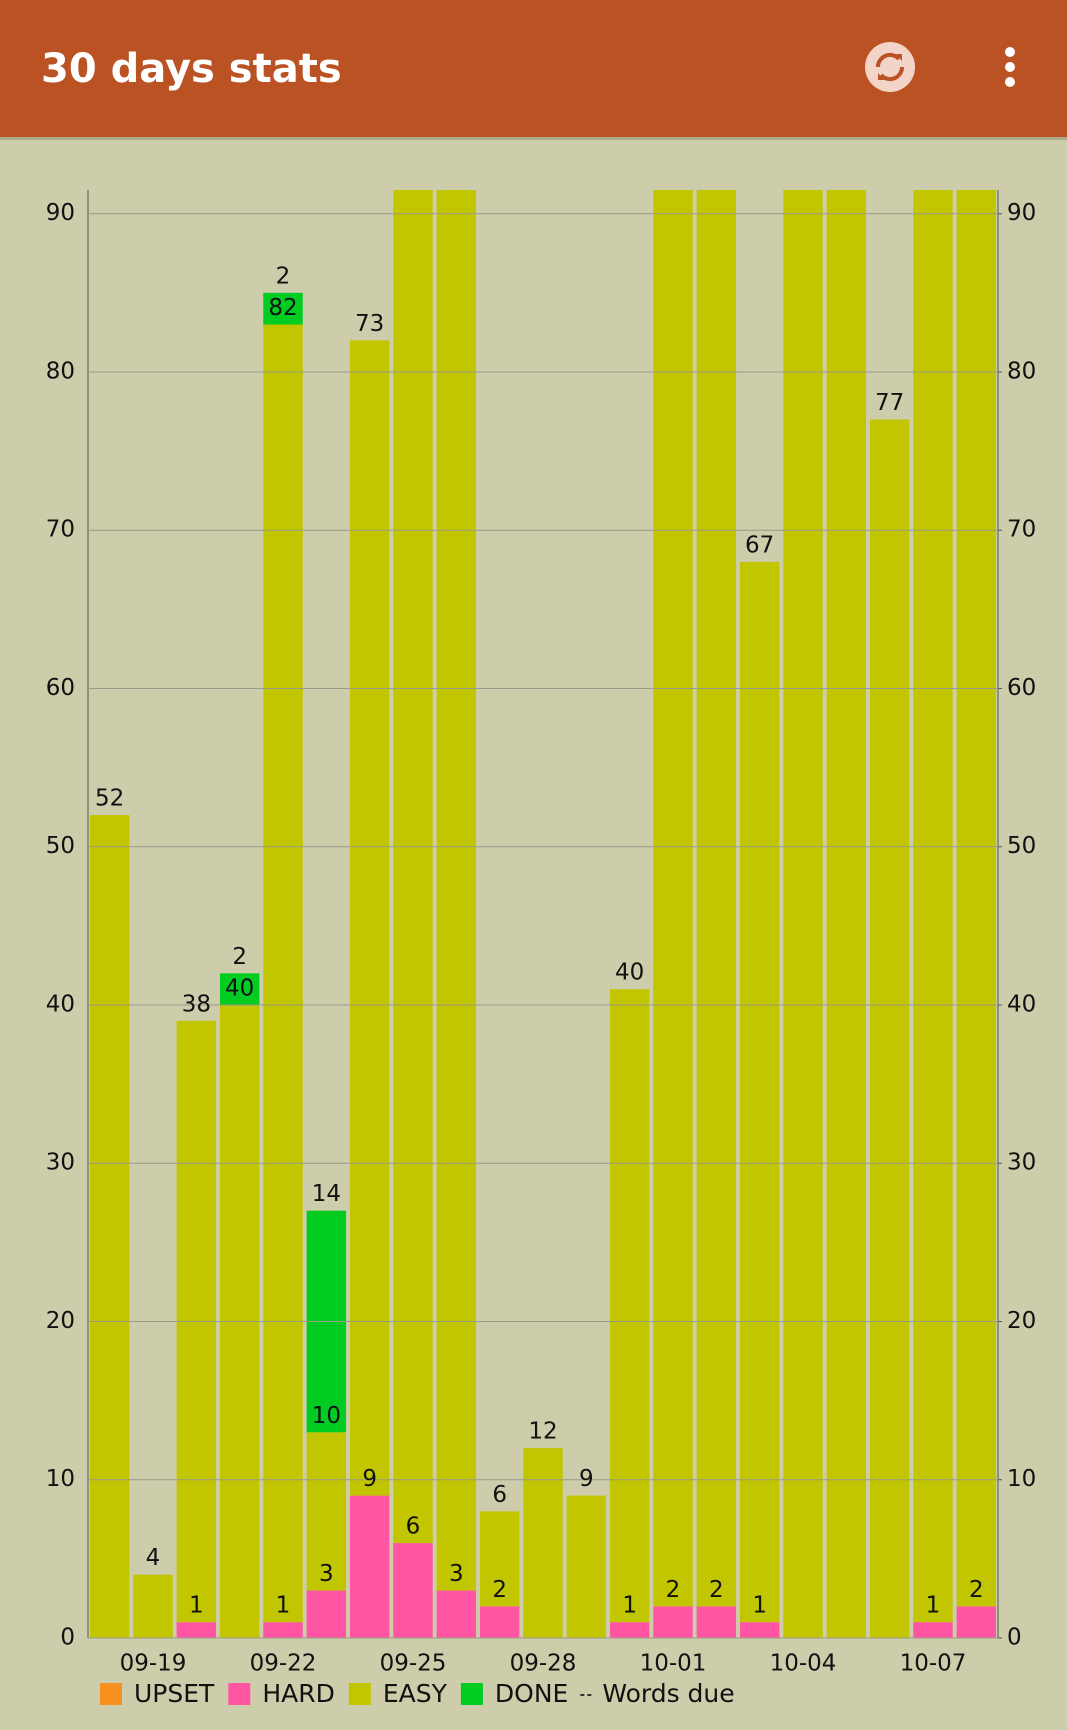  What do you see at coordinates (1021, 1479) in the screenshot?
I see `y2-tick-label: 10` at bounding box center [1021, 1479].